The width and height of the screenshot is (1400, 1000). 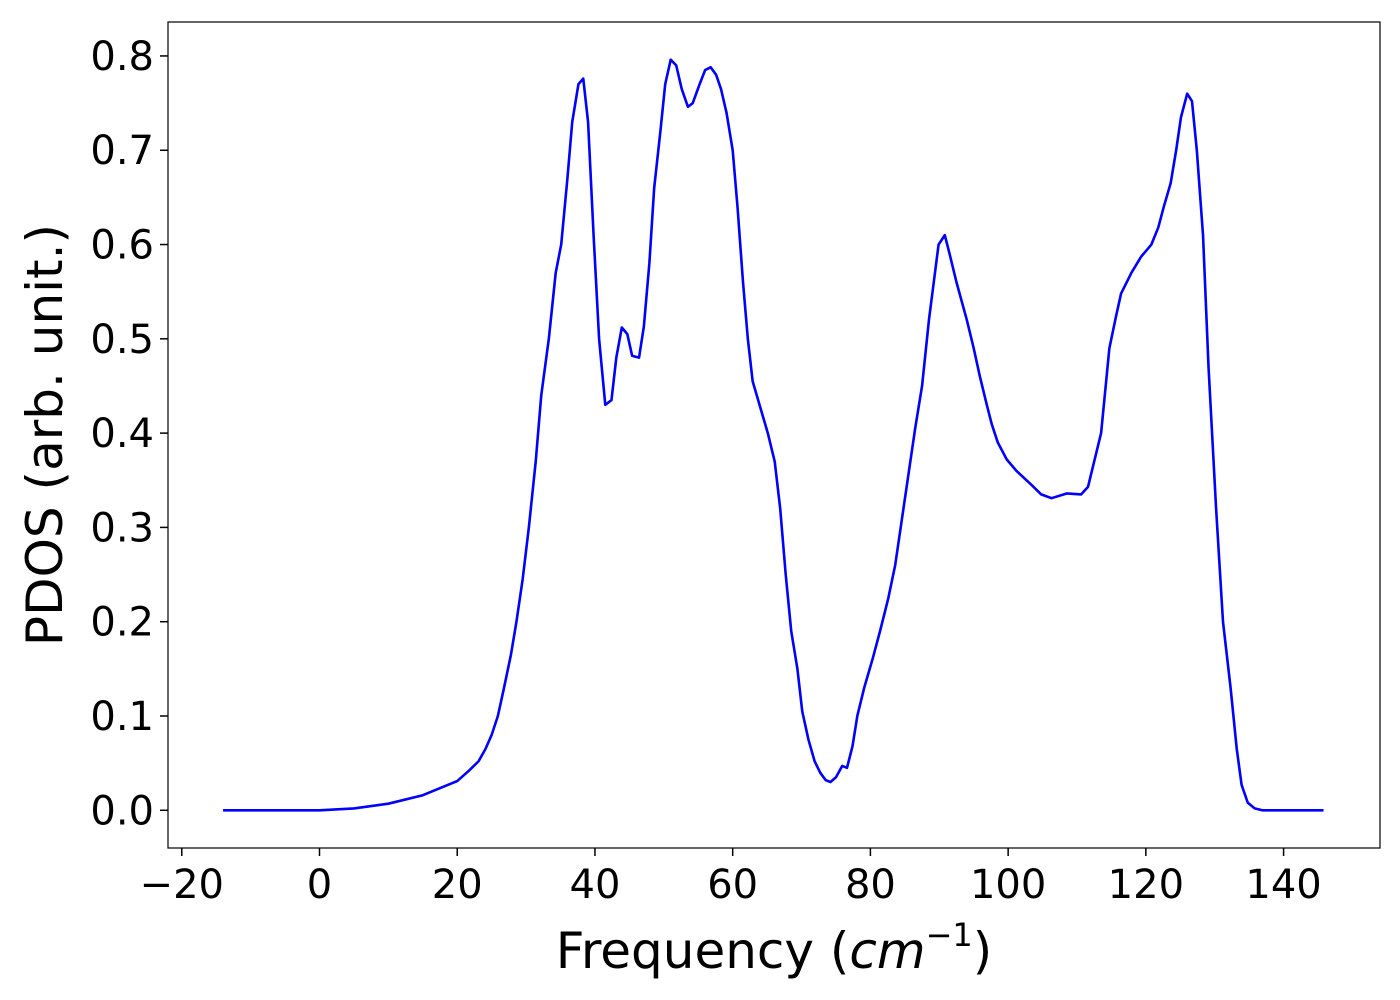 What do you see at coordinates (983, 951) in the screenshot?
I see `x-axis-label-close: )` at bounding box center [983, 951].